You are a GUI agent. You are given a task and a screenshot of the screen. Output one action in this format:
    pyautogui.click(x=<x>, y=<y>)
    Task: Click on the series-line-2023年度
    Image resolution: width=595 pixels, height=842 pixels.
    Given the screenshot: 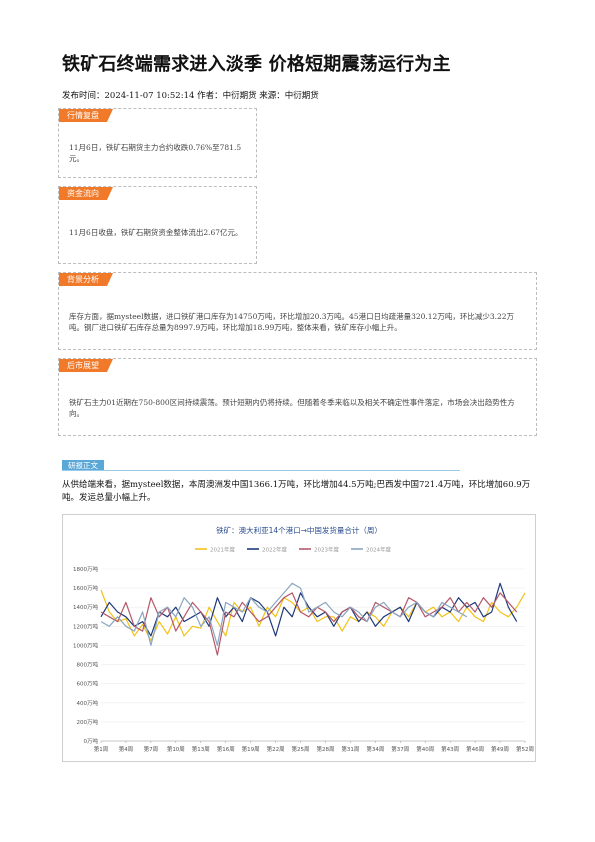 What is the action you would take?
    pyautogui.click(x=309, y=624)
    